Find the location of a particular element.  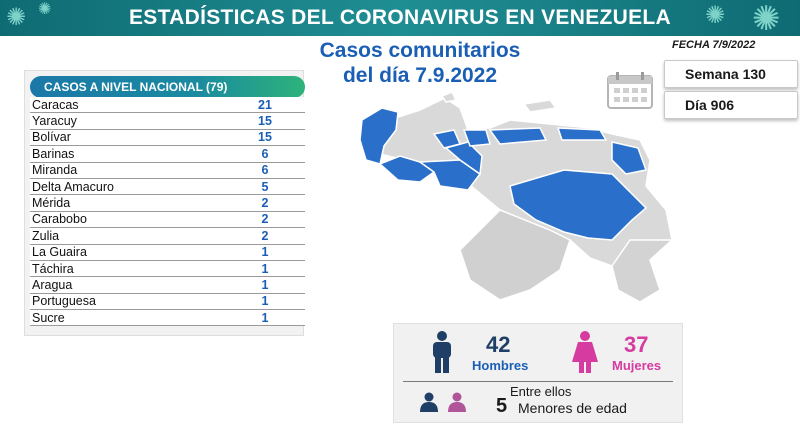

report-date: FECHA 7/9/2022 is located at coordinates (714, 45).